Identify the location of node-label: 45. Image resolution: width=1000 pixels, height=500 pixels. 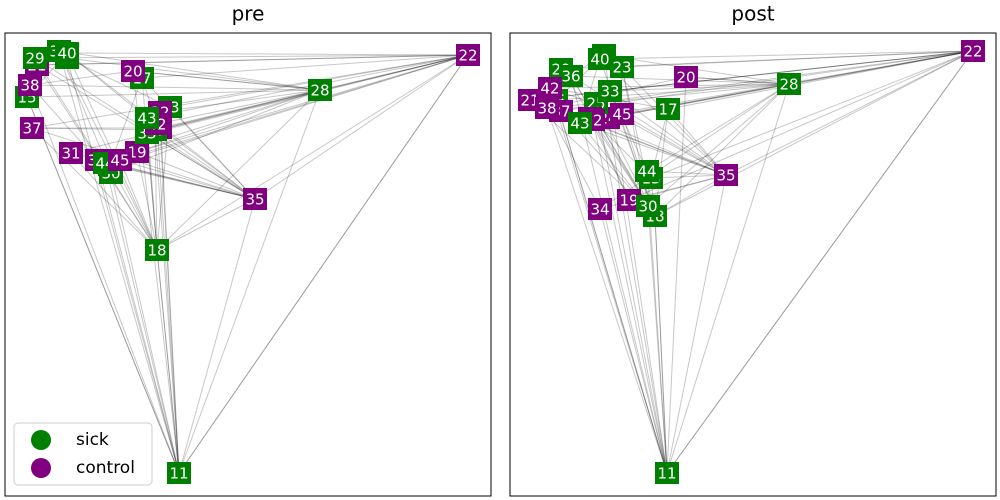
(621, 115).